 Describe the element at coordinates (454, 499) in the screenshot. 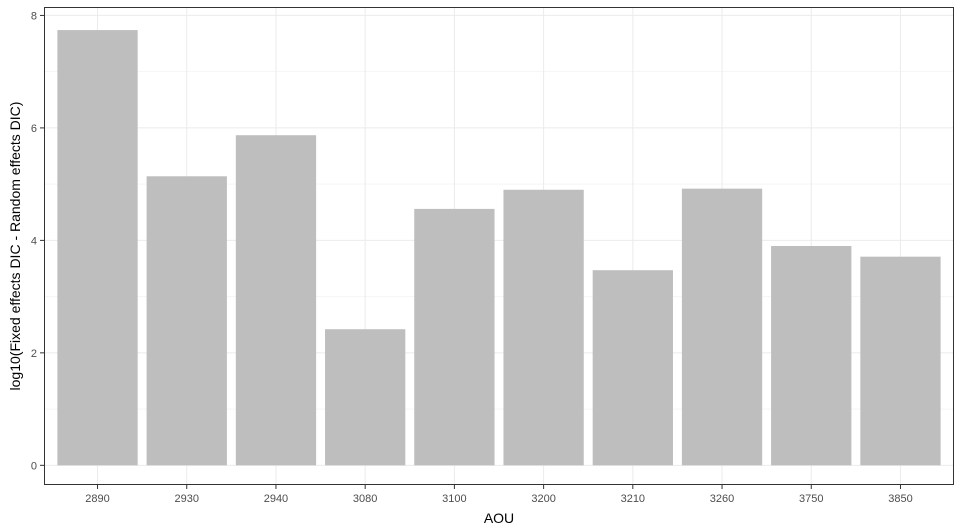

I see `x-tick-label: 3100` at that location.